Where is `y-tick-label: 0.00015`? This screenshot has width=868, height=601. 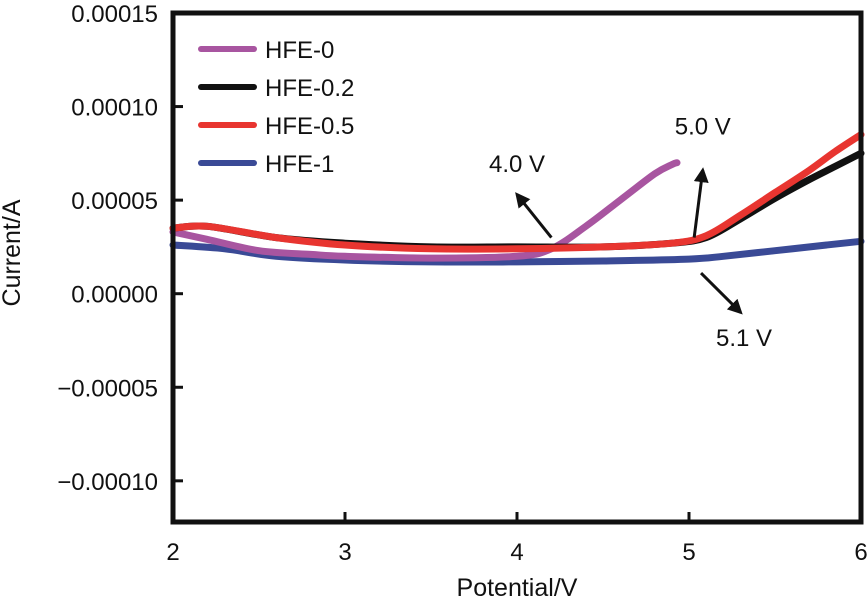
y-tick-label: 0.00015 is located at coordinates (114, 14).